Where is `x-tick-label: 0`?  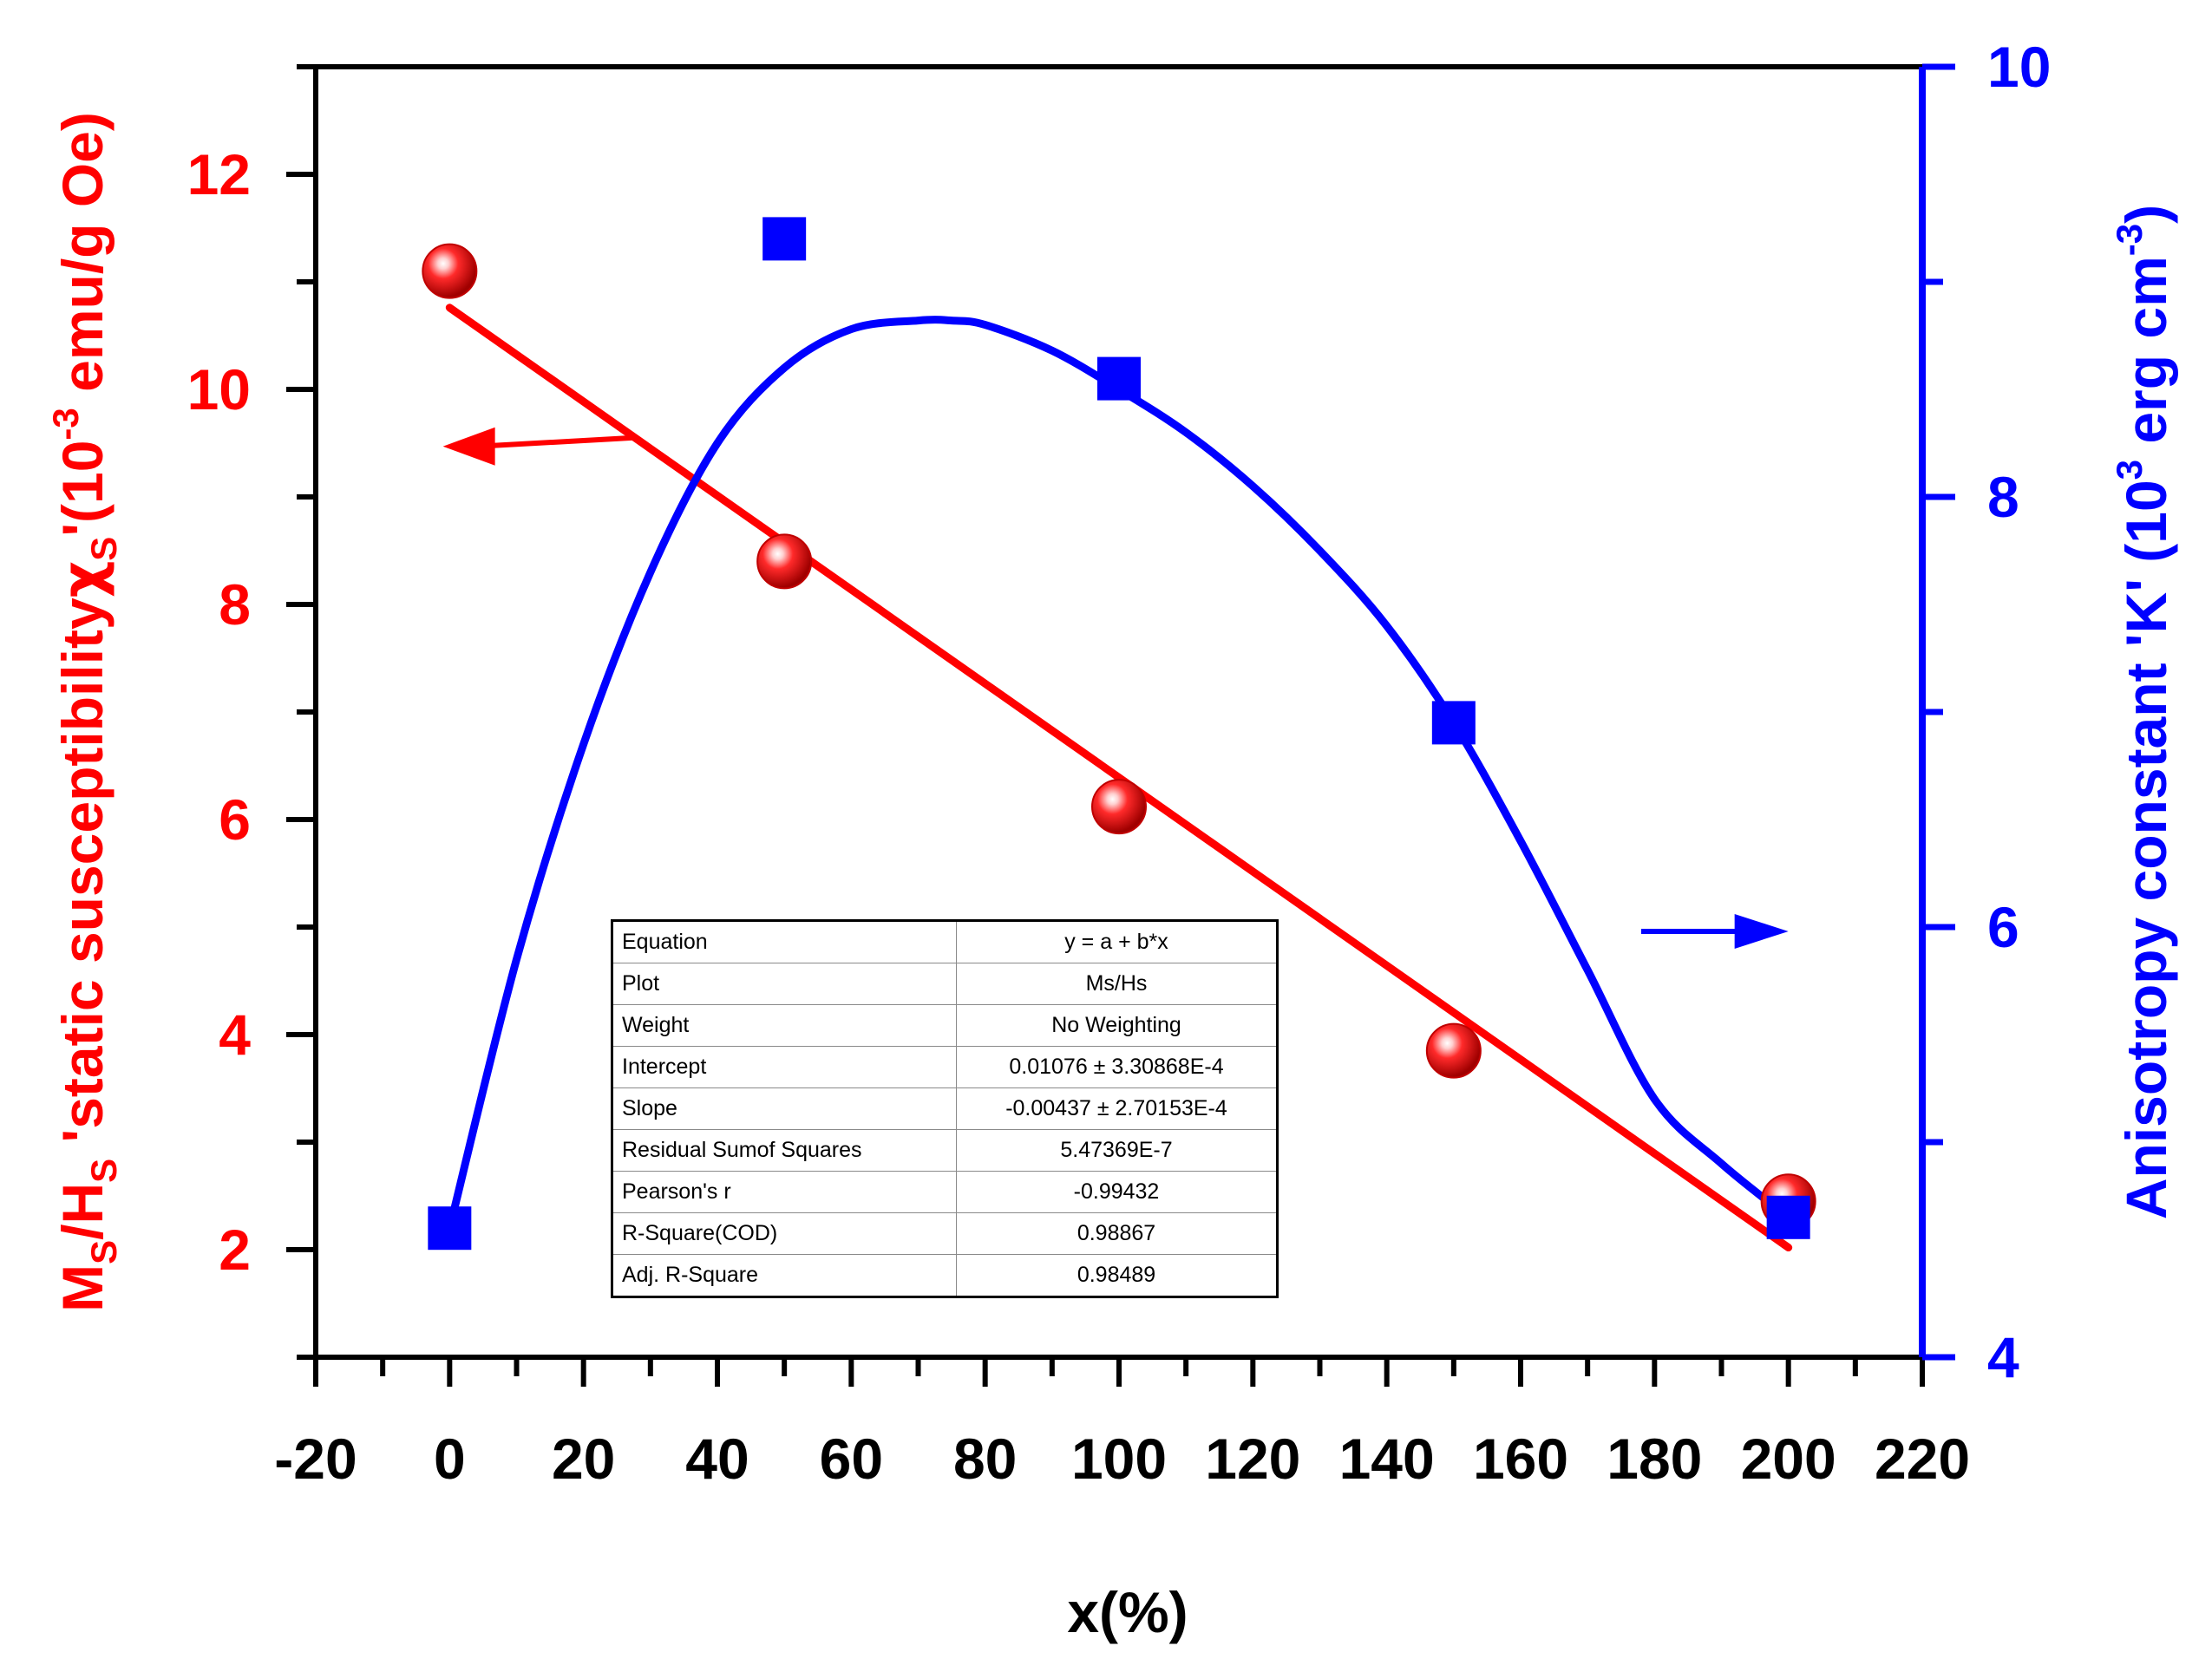
x-tick-label: 0 is located at coordinates (450, 1459).